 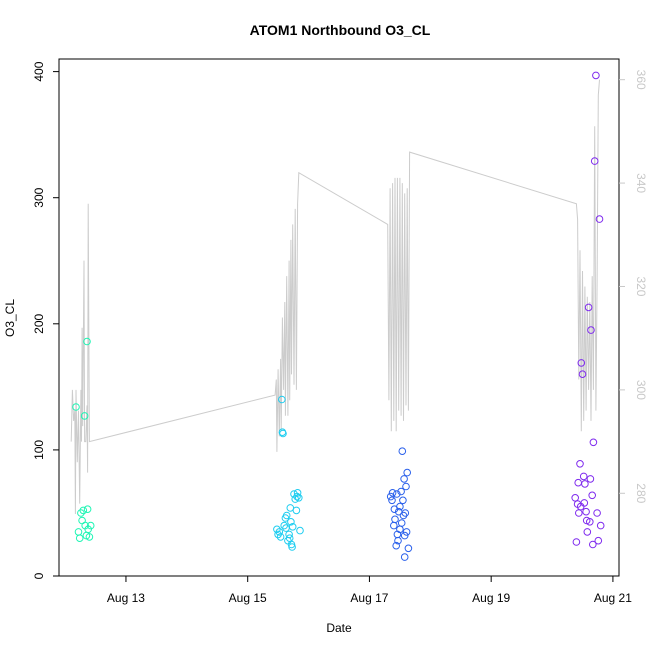 I want to click on x-tick-label: Aug 21, so click(x=613, y=598).